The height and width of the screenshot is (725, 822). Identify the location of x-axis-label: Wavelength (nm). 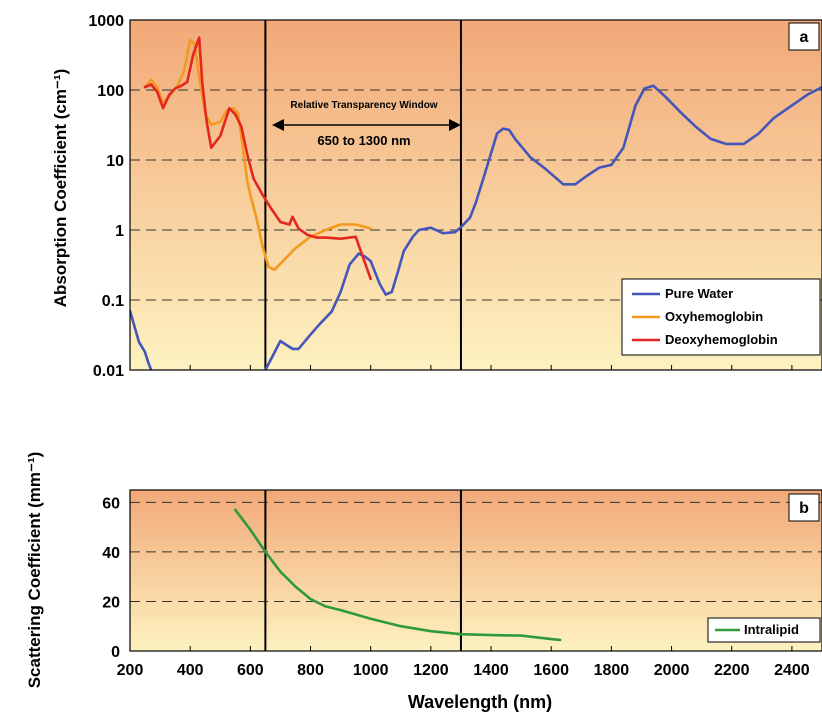
(480, 702).